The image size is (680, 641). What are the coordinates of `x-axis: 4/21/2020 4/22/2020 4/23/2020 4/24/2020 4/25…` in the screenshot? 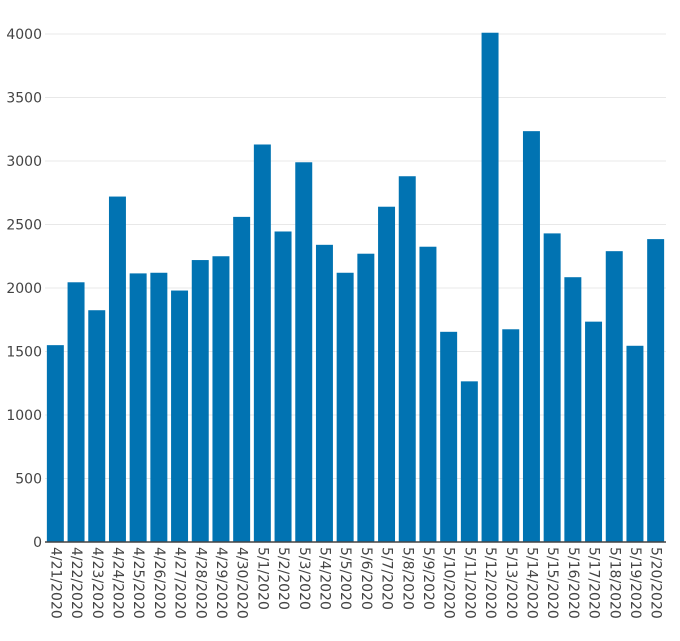 It's located at (355, 583).